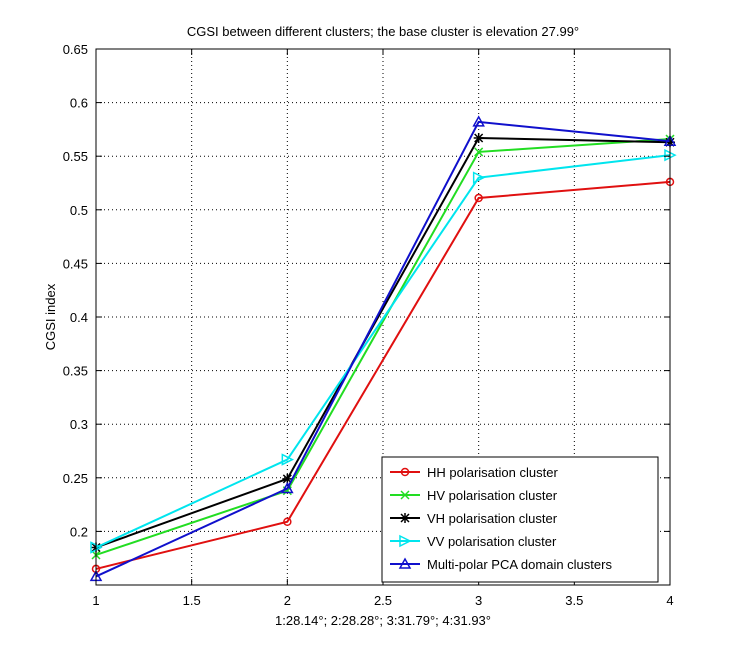  What do you see at coordinates (492, 518) in the screenshot?
I see `legend-label: VH polarisation cluster` at bounding box center [492, 518].